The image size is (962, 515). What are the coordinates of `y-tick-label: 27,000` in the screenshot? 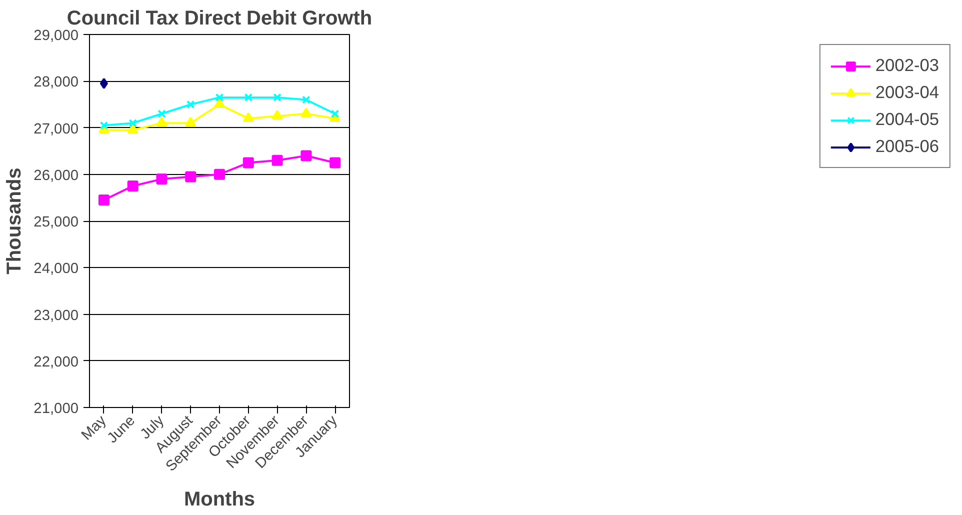 It's located at (56, 129).